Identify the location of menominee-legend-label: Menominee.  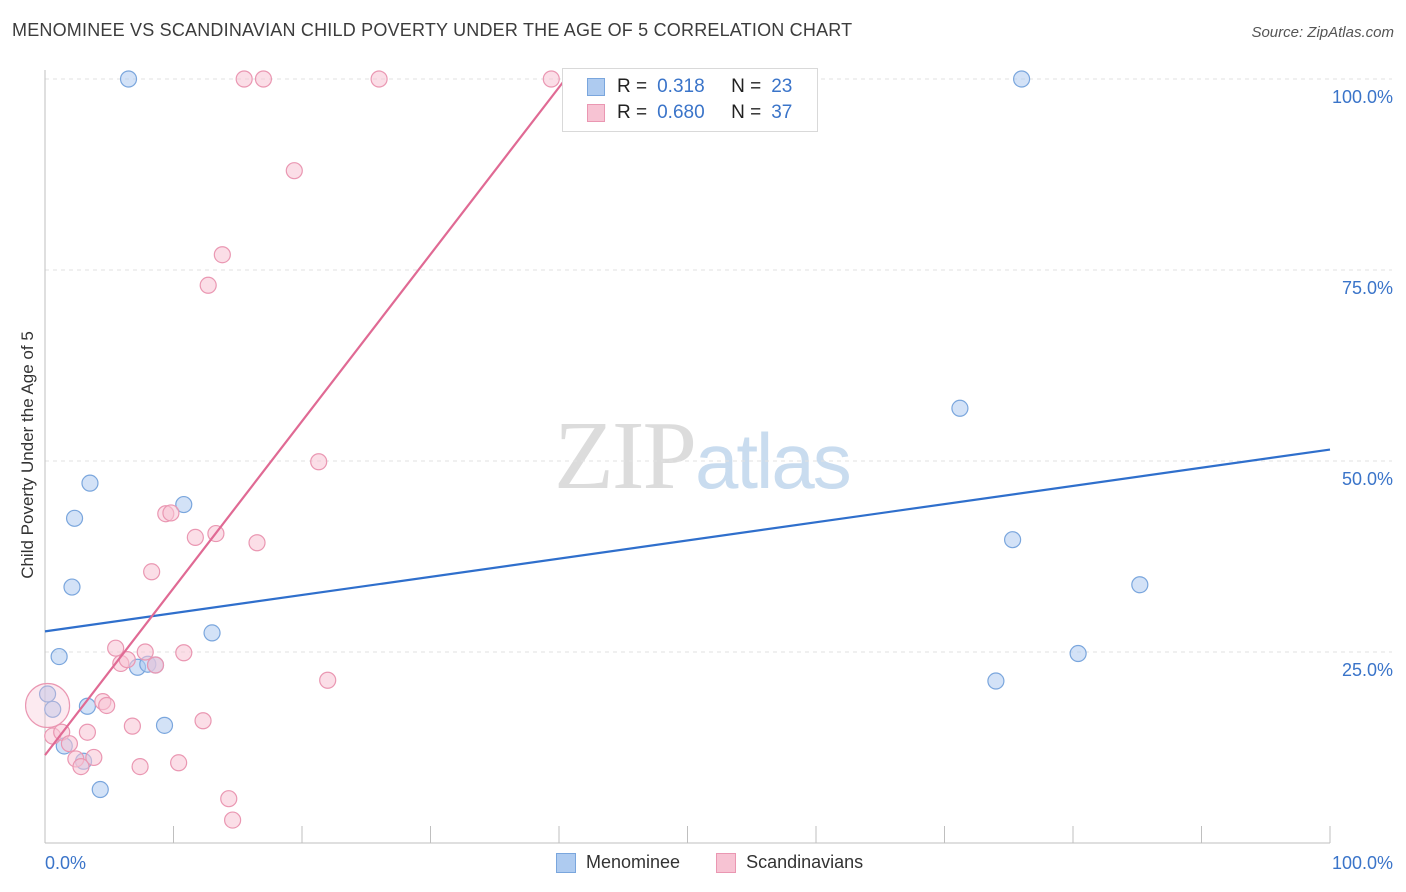
(633, 862).